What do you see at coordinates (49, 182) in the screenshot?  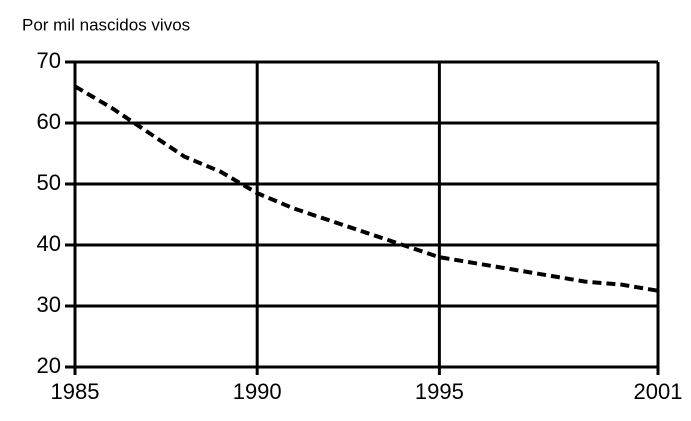 I see `y-tick-label: 50` at bounding box center [49, 182].